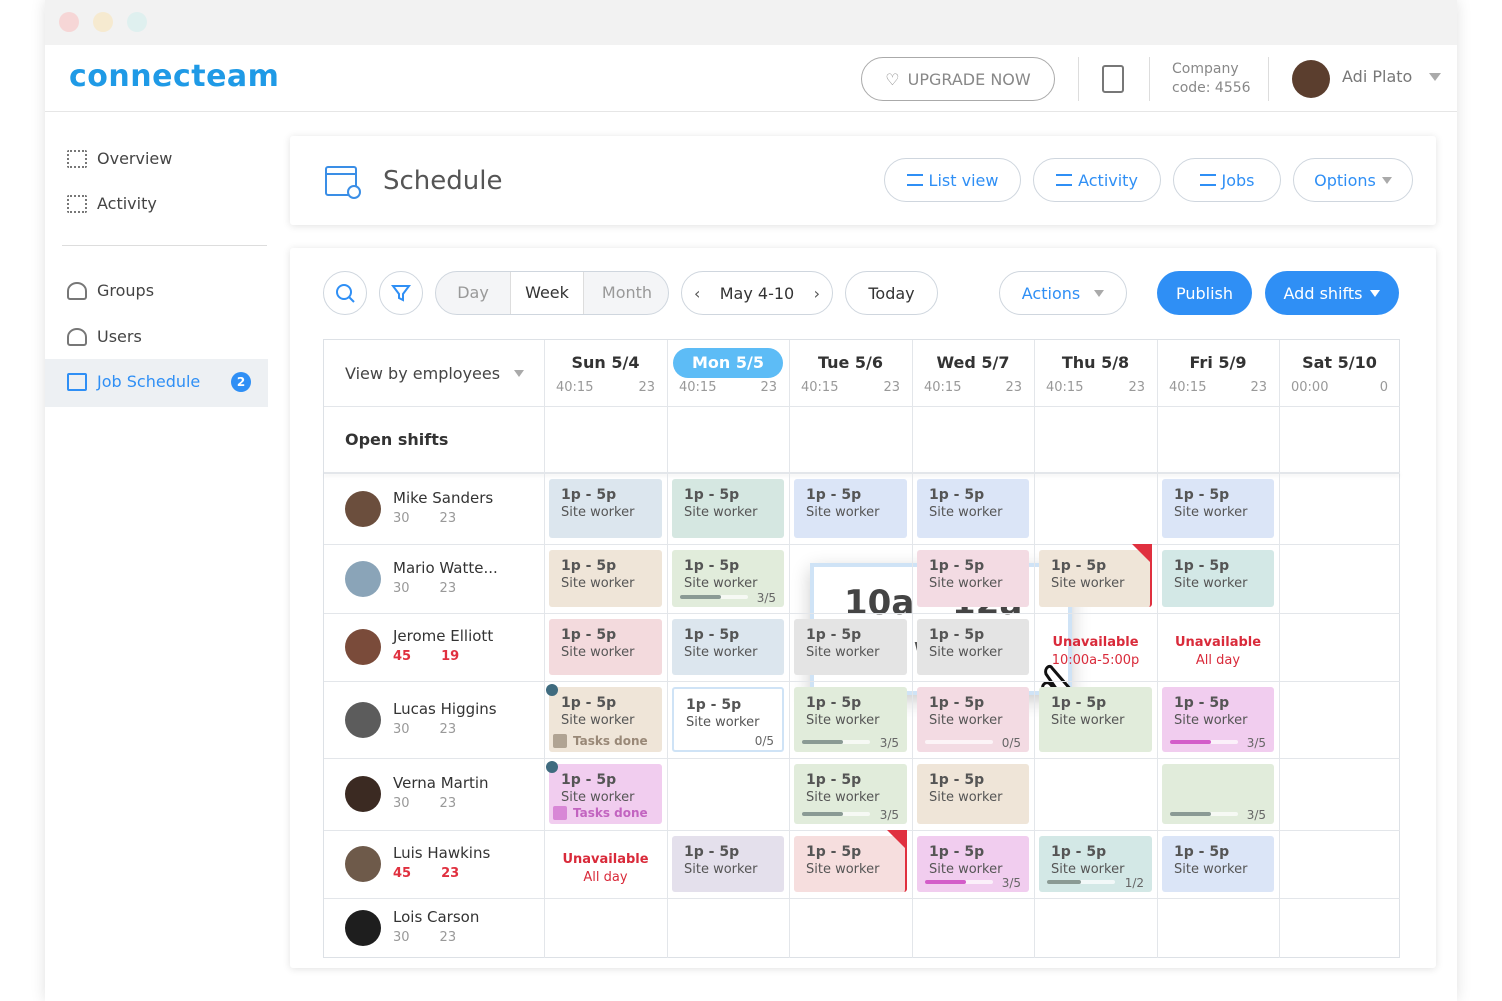  Describe the element at coordinates (442, 853) in the screenshot. I see `employee-name: Luis Hawkins` at that location.